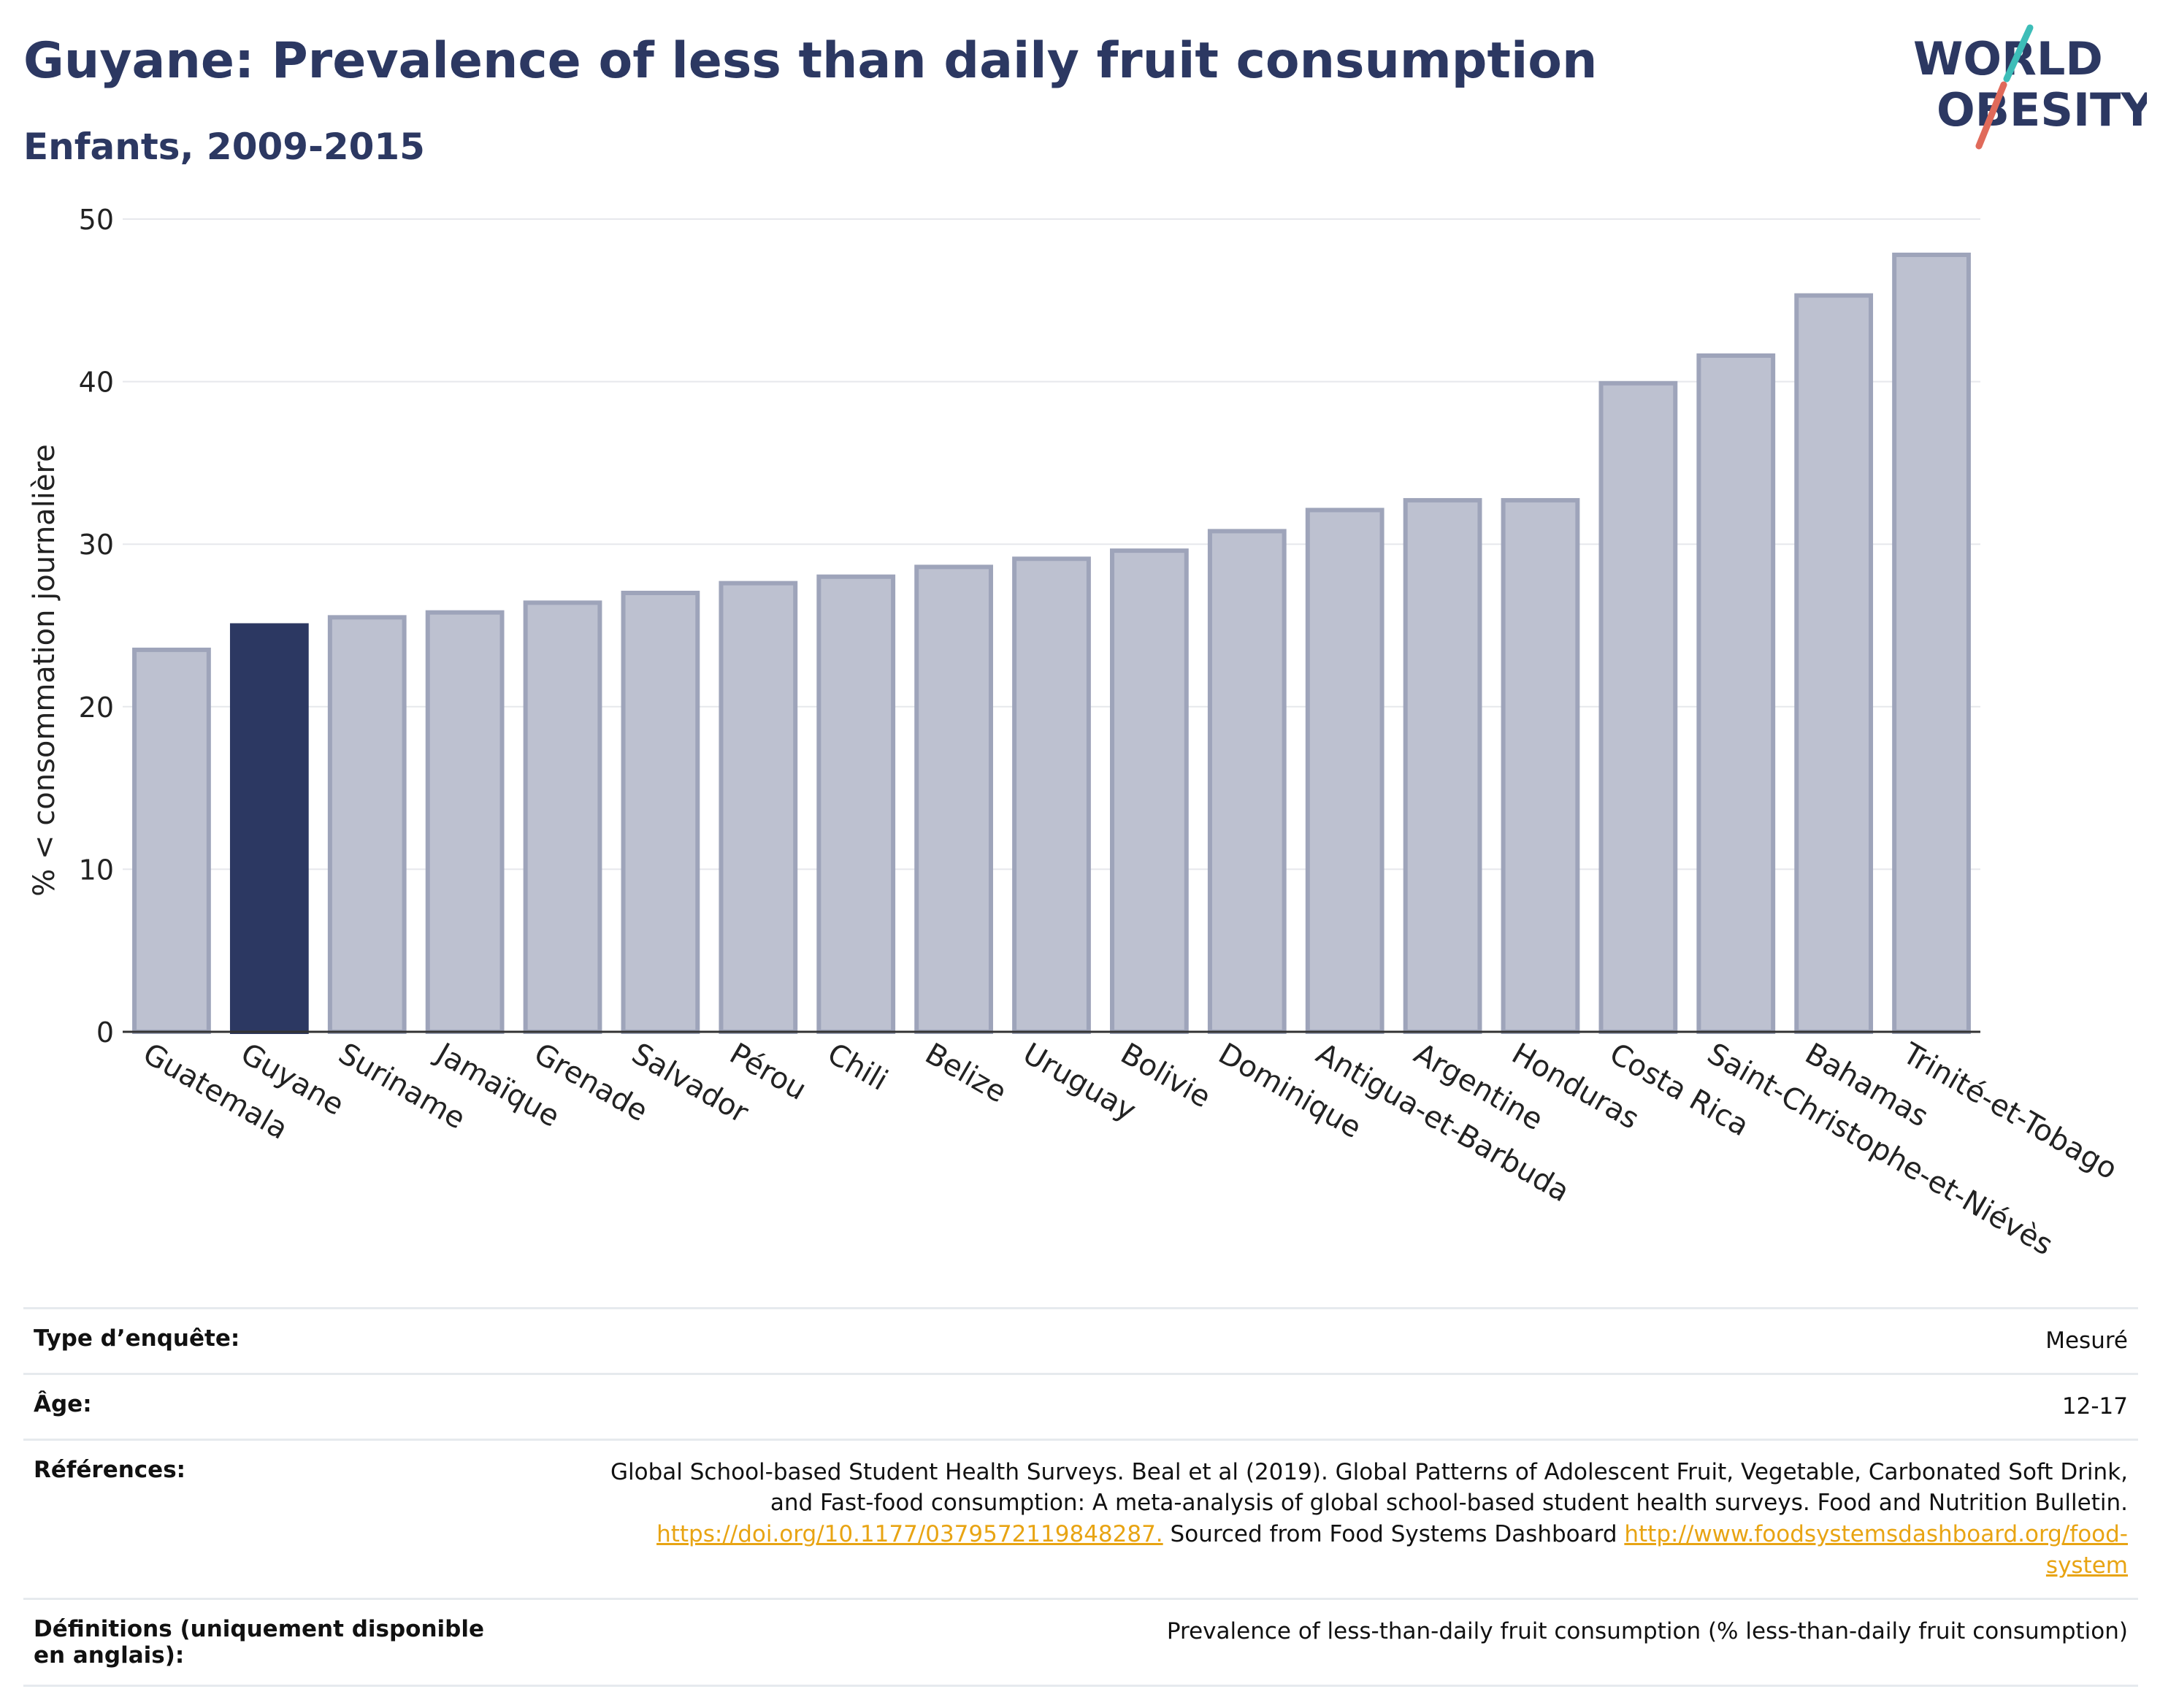  What do you see at coordinates (105, 1032) in the screenshot?
I see `y-tick-label: 0` at bounding box center [105, 1032].